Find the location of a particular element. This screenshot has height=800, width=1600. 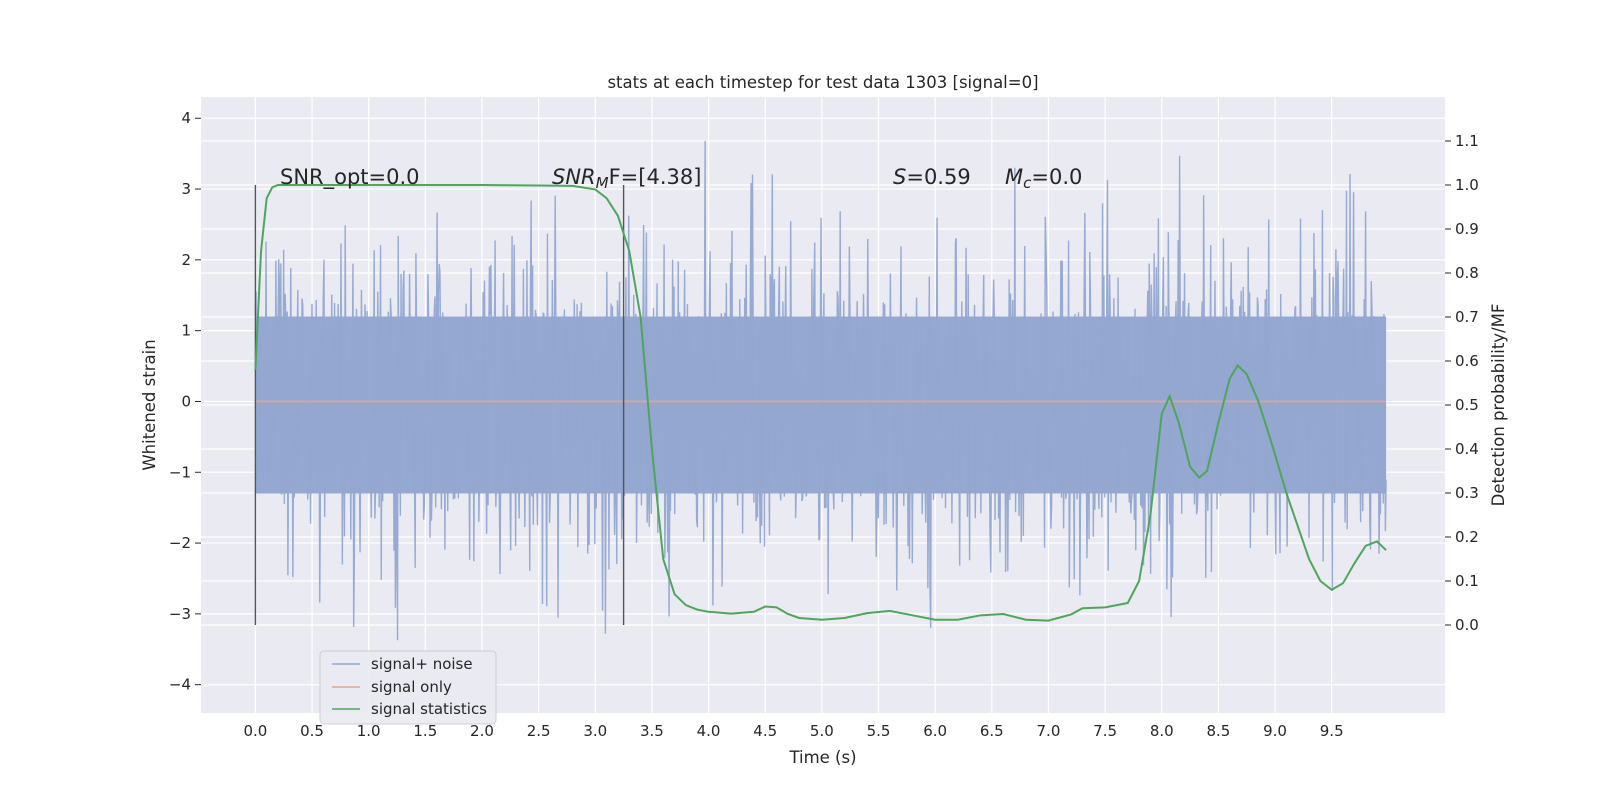

x-tick-label: 1.0 is located at coordinates (369, 731).